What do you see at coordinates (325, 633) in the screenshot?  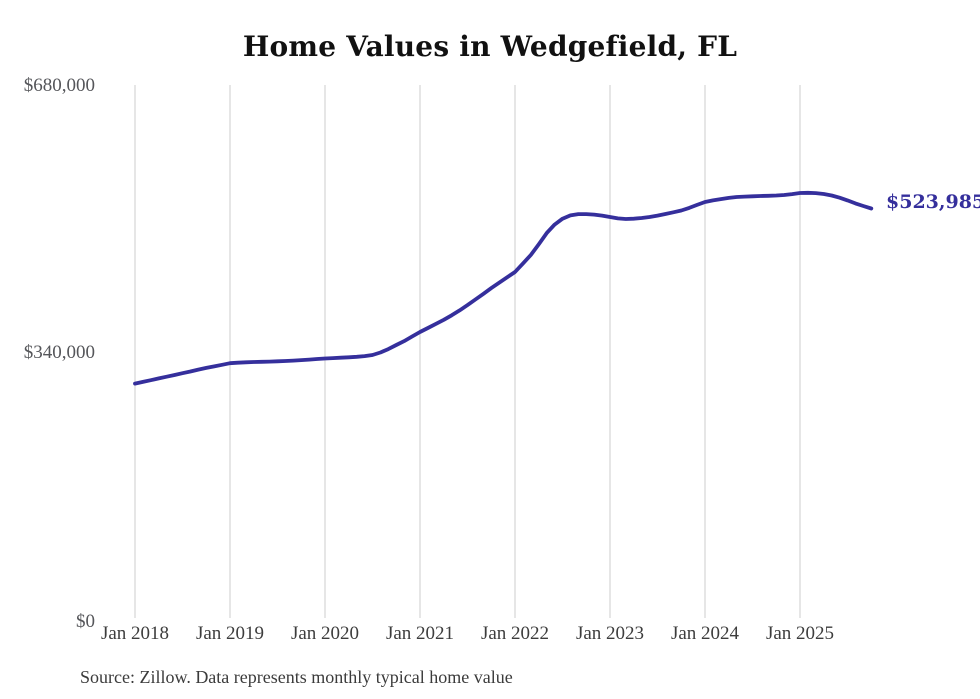 I see `x-axis-tick-label: Jan 2020` at bounding box center [325, 633].